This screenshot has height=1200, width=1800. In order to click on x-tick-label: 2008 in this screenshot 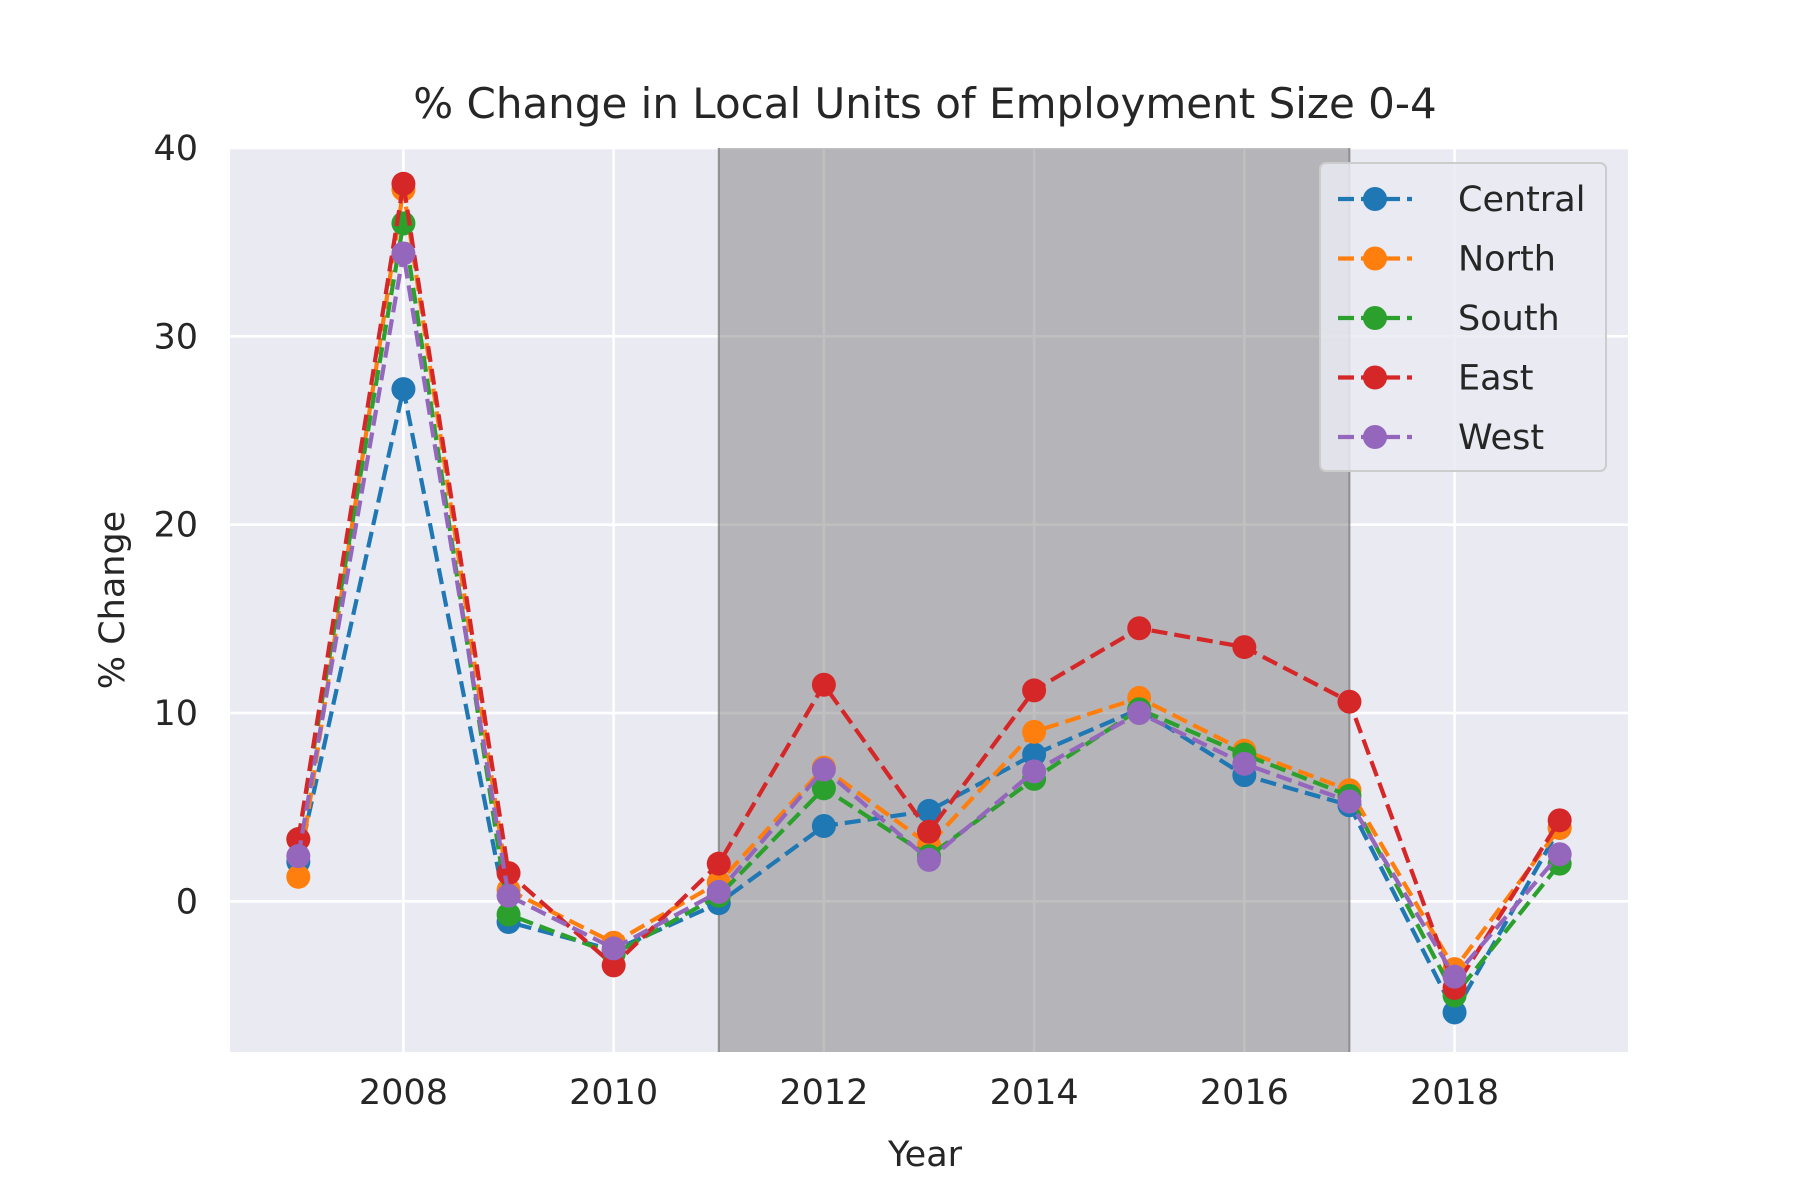, I will do `click(403, 1093)`.